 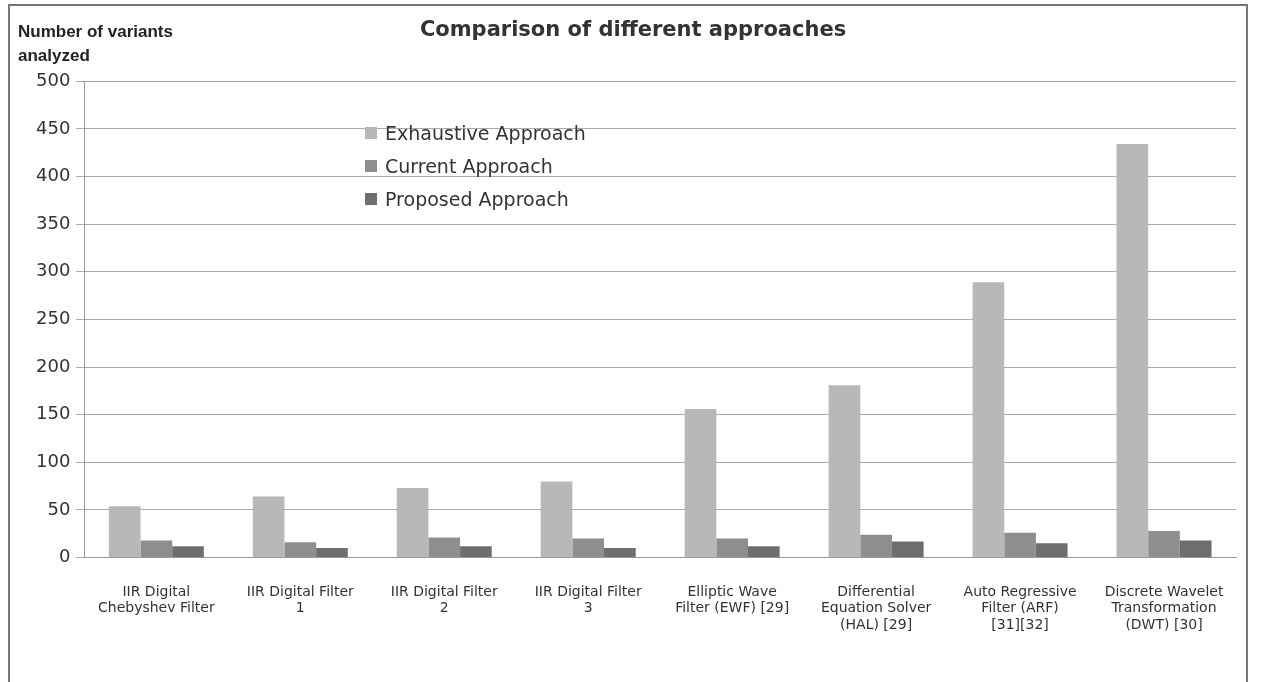 What do you see at coordinates (300, 599) in the screenshot?
I see `x-tick-label: IIR Digital Filter 1` at bounding box center [300, 599].